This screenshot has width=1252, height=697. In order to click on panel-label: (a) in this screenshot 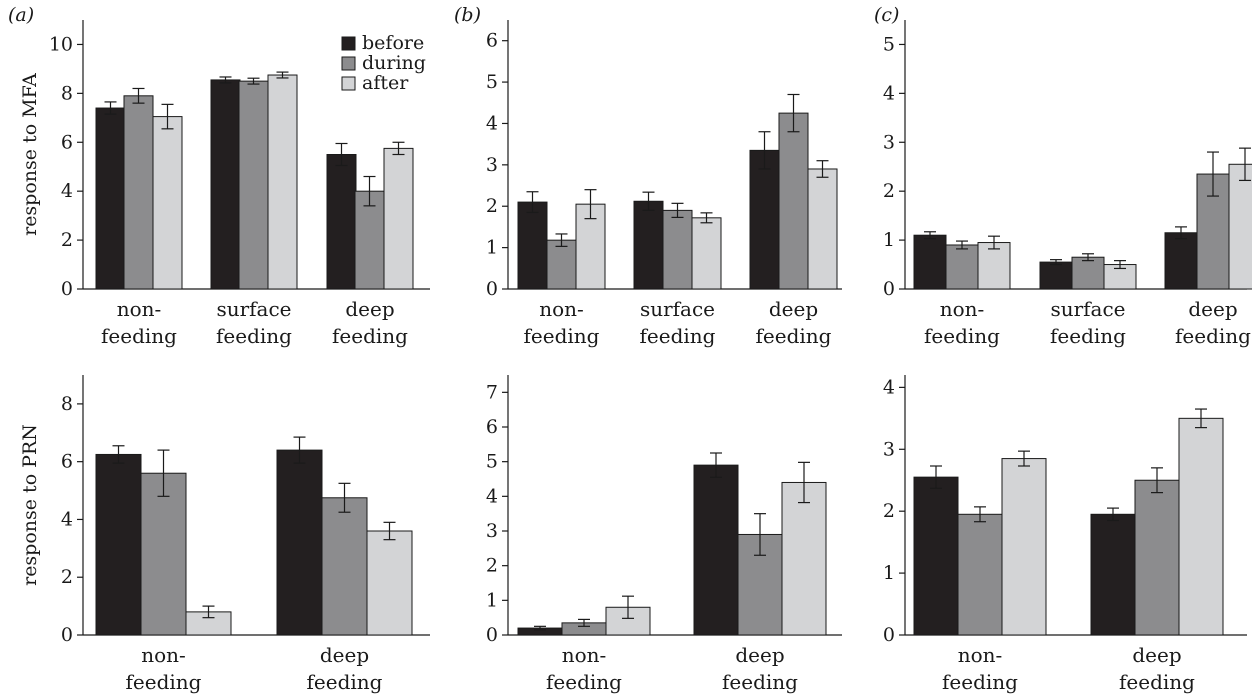, I will do `click(21, 15)`.